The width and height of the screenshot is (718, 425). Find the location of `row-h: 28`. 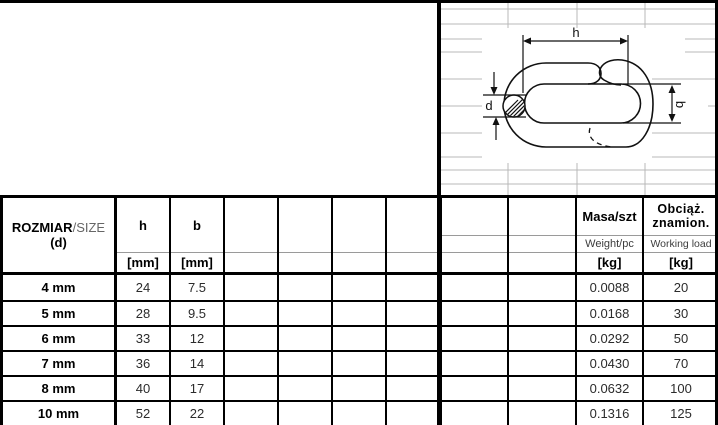

row-h: 28 is located at coordinates (141, 312).